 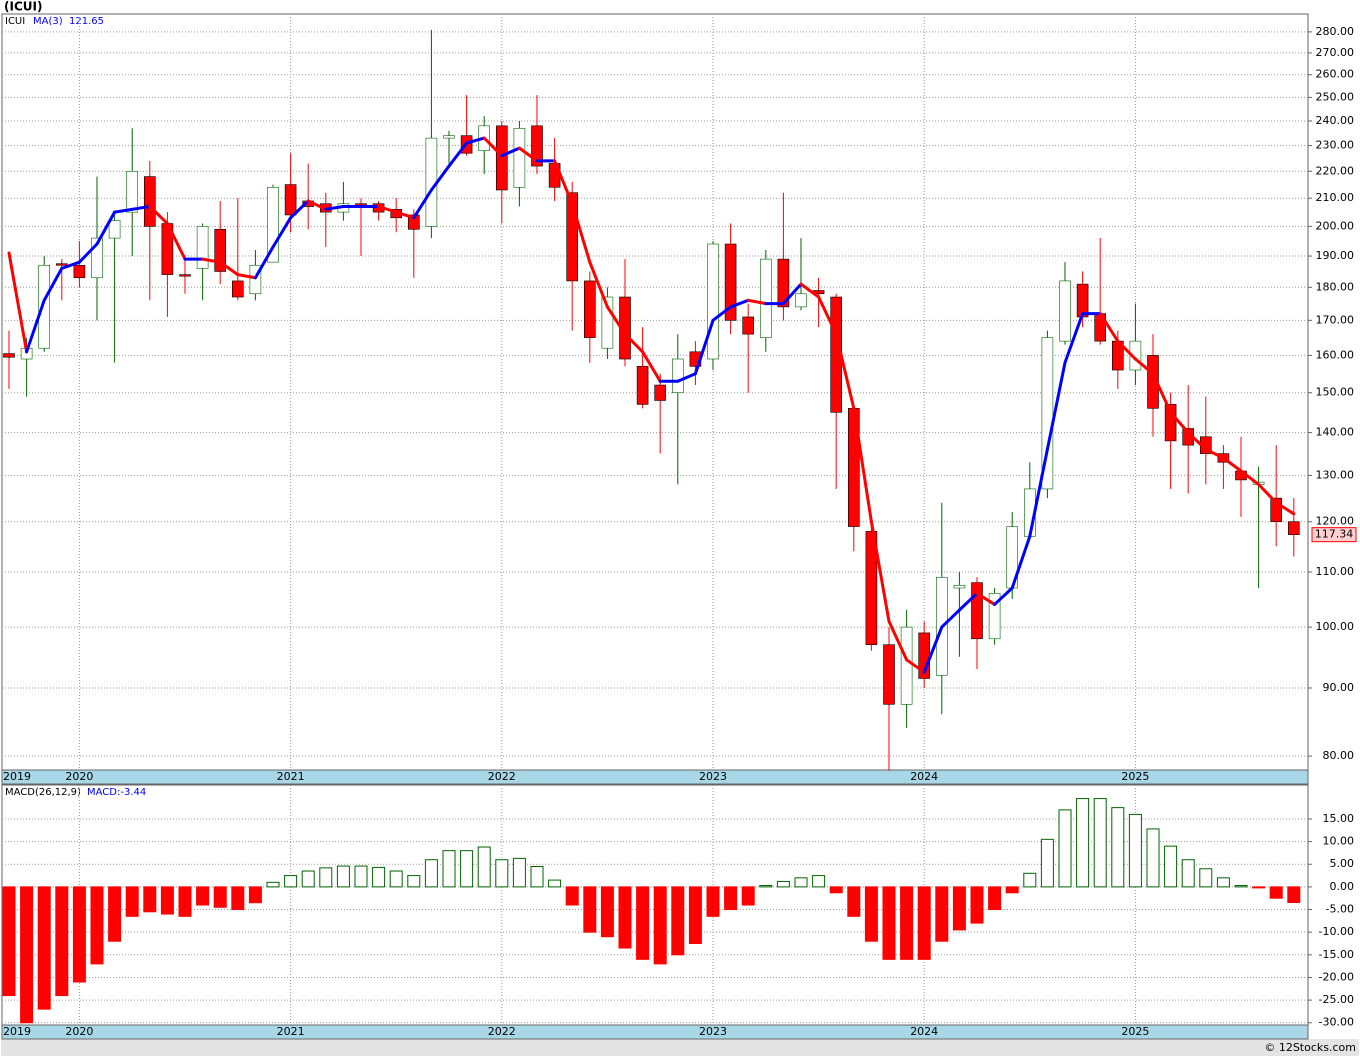 I want to click on y-tick-label: -5.00, so click(x=1340, y=909).